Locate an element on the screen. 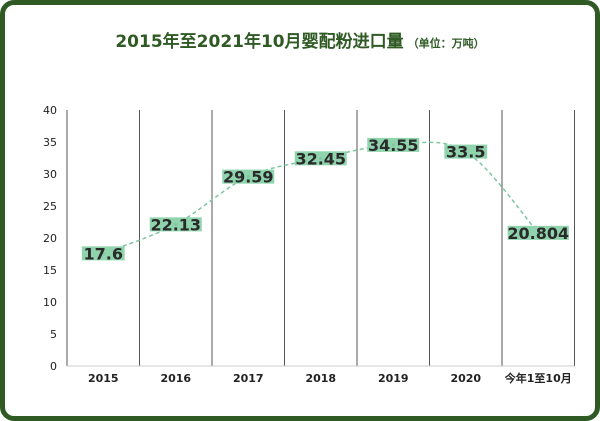 This screenshot has width=600, height=421. y-tick-label: 35 is located at coordinates (50, 142).